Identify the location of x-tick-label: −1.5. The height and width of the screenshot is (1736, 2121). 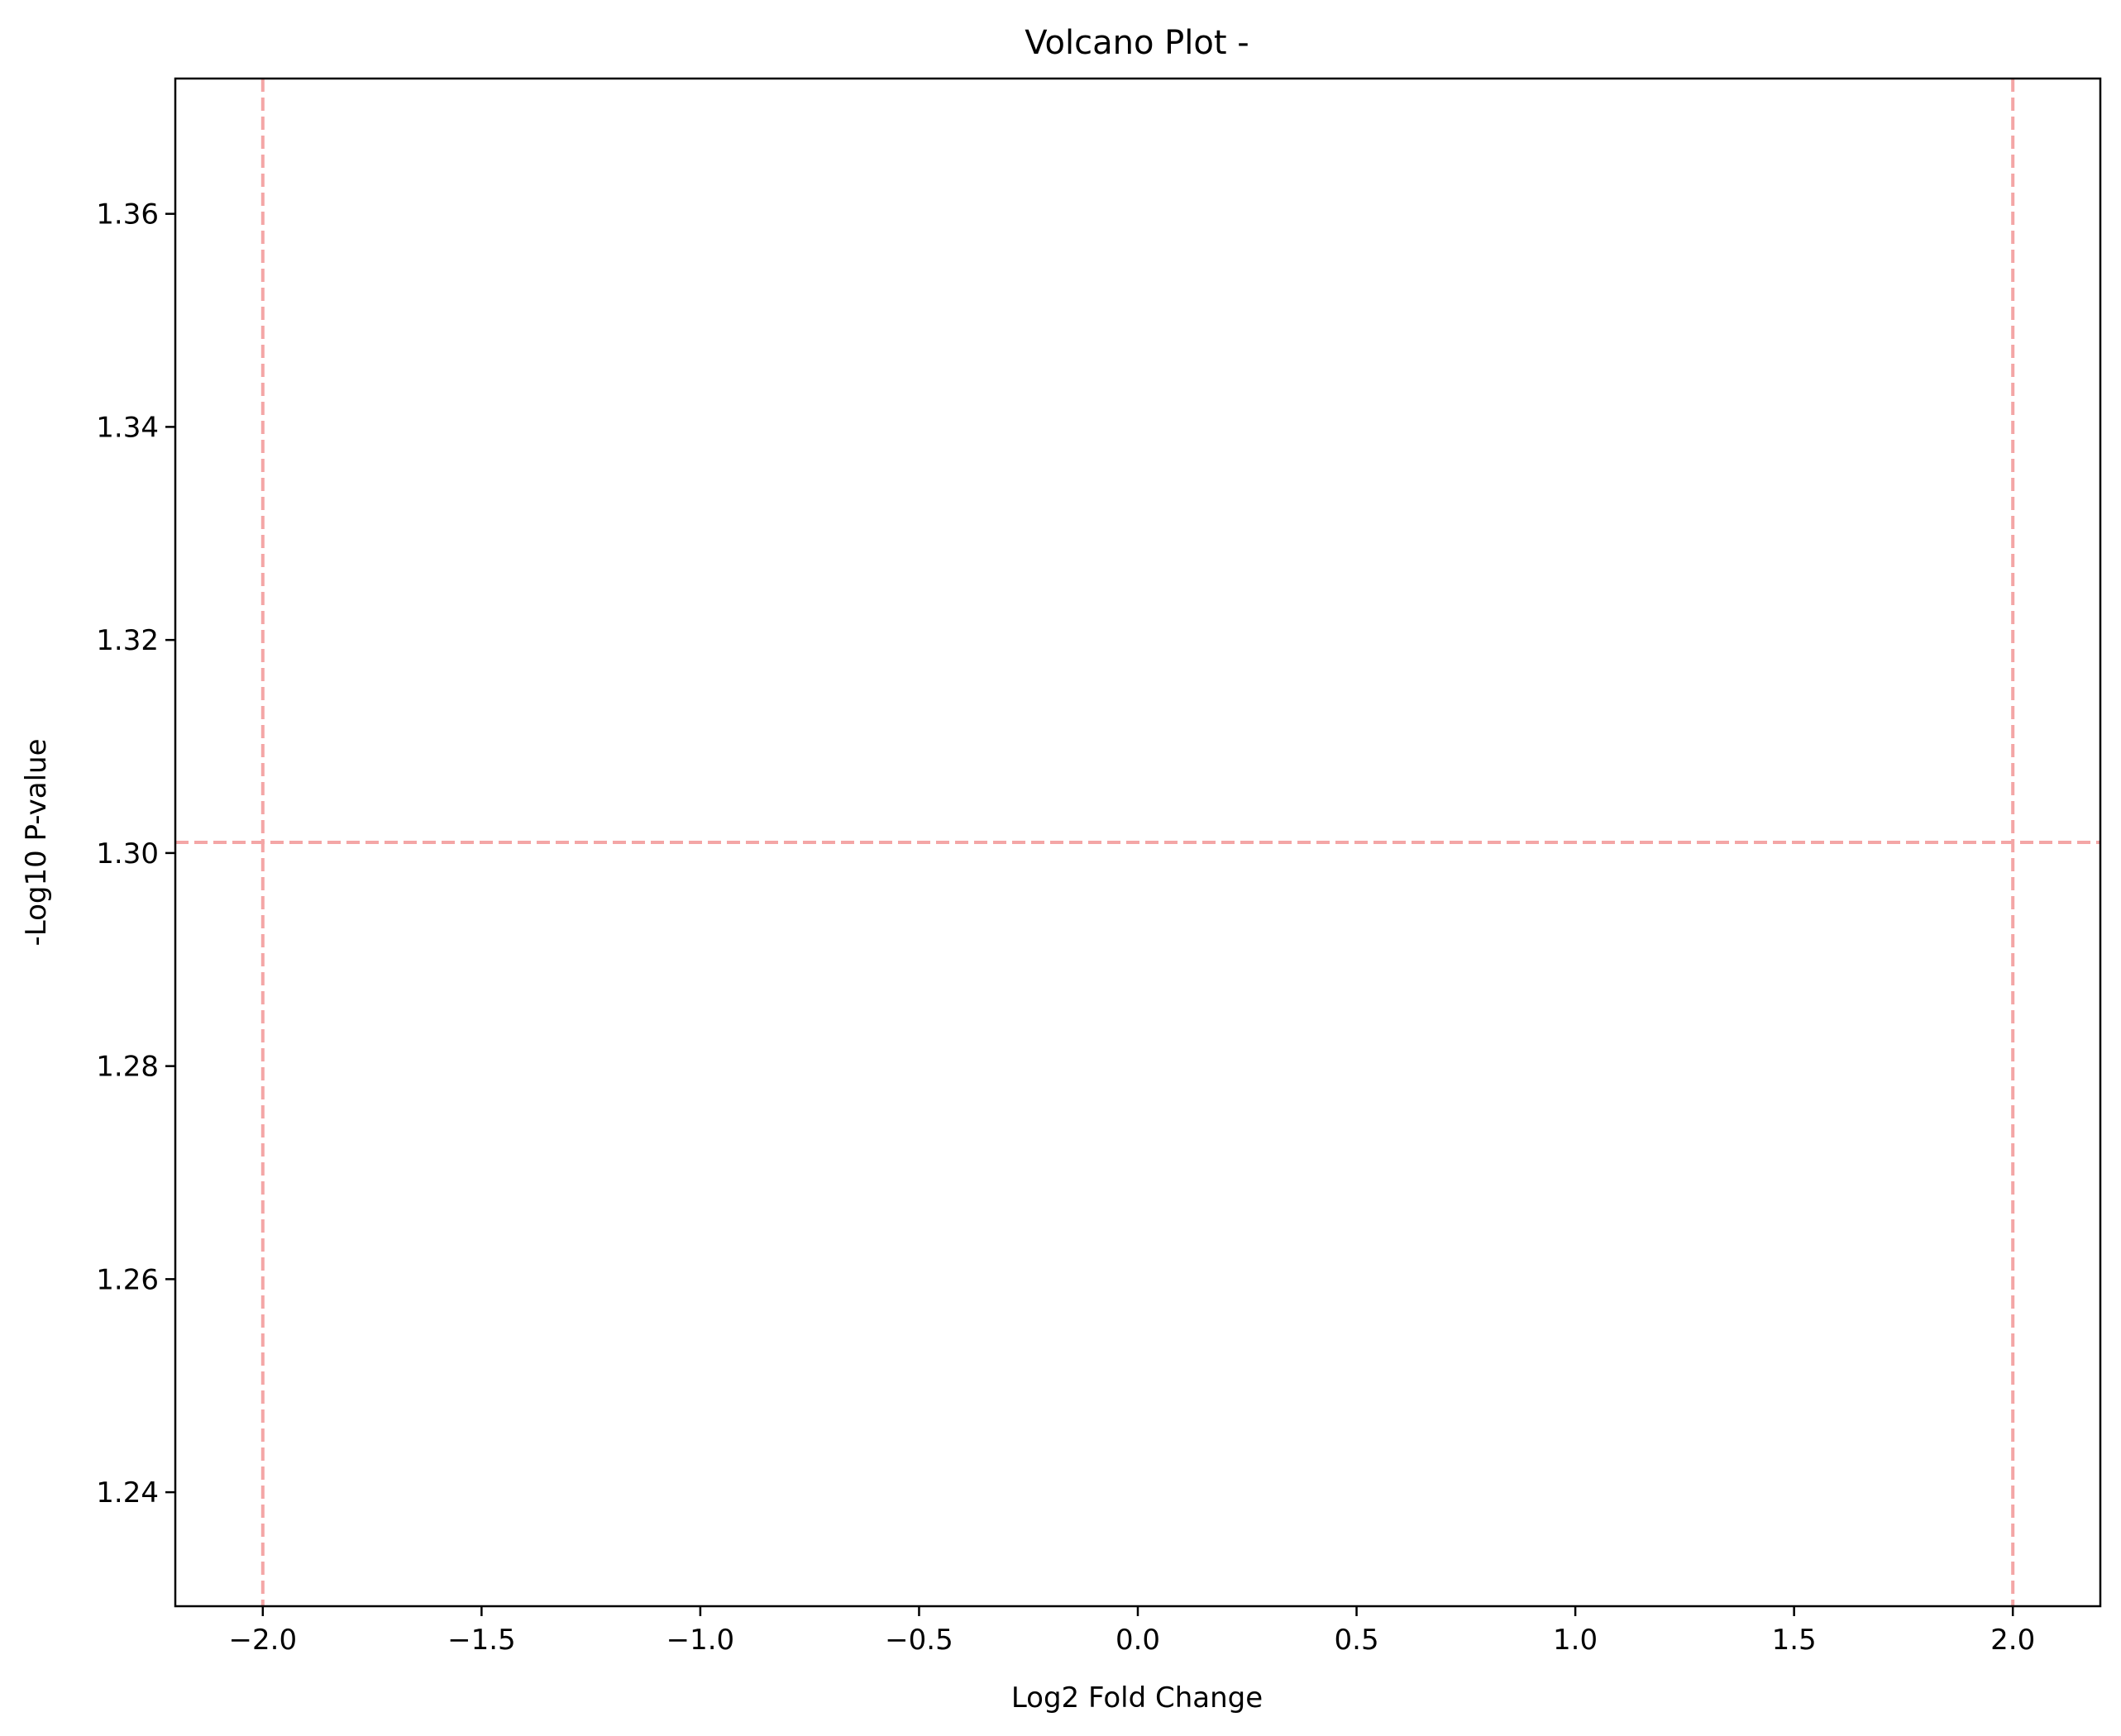
(481, 1640).